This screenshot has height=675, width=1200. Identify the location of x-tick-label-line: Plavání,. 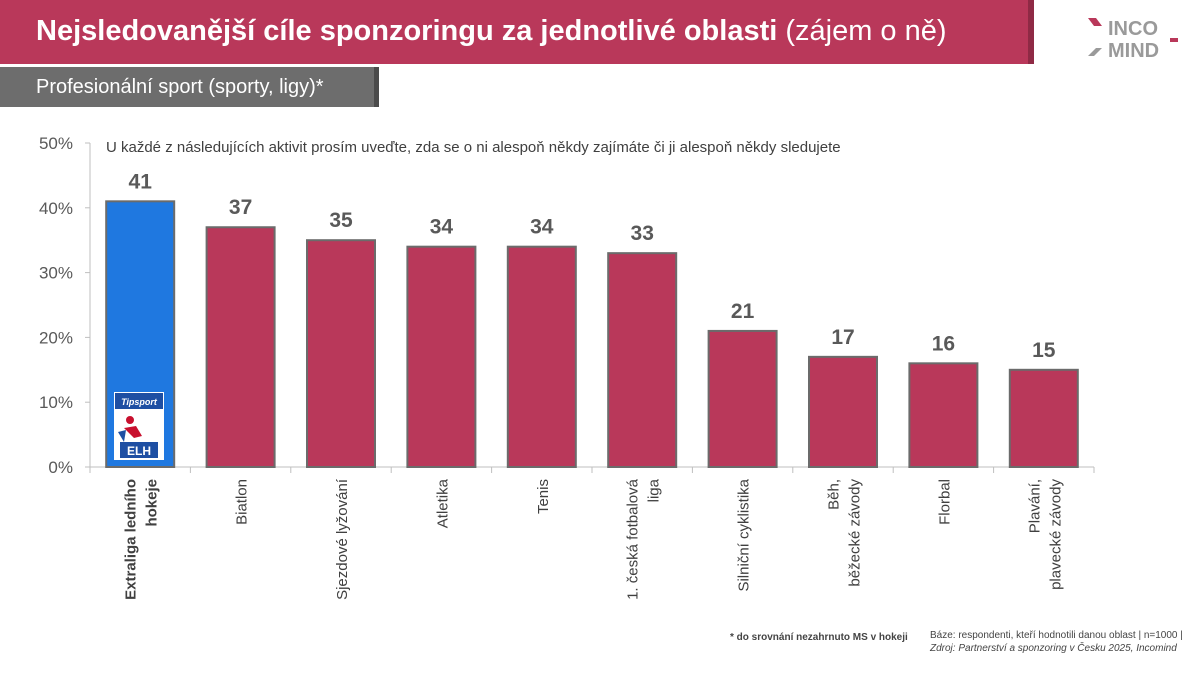
(1034, 506).